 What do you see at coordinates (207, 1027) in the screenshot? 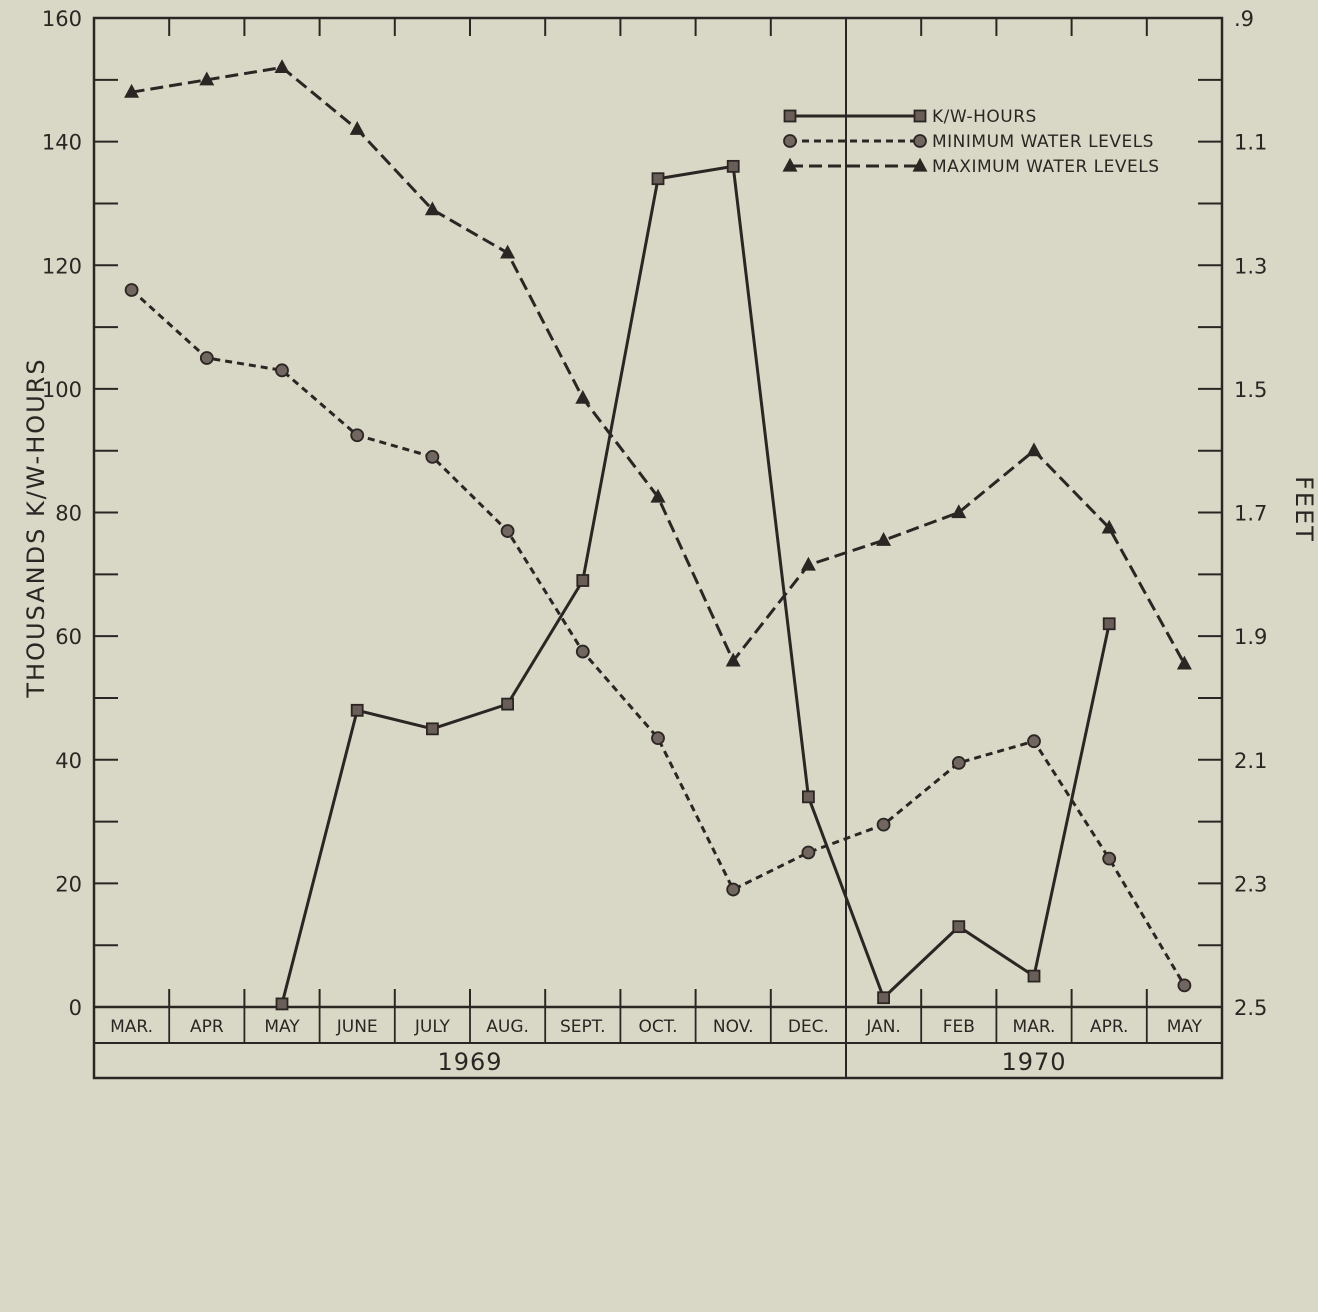
I see `month-label: APR` at bounding box center [207, 1027].